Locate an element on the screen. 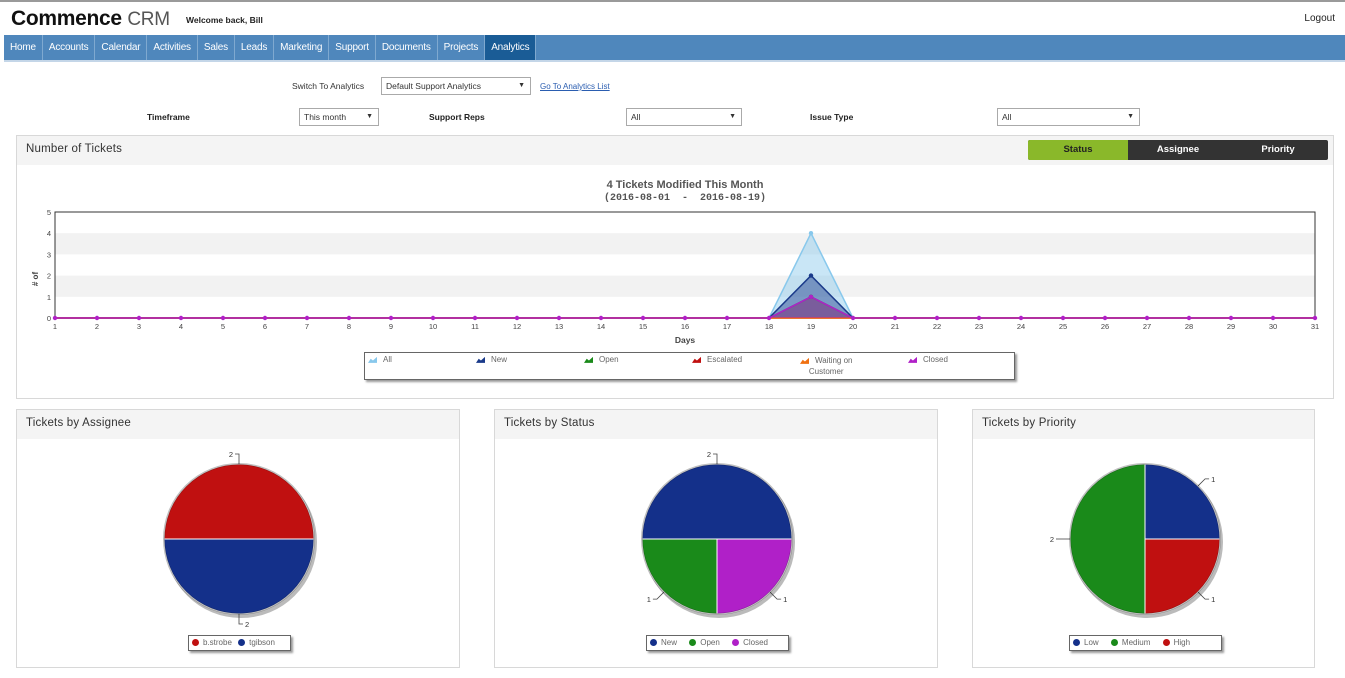 This screenshot has width=1345, height=678. nav-underline is located at coordinates (674, 61).